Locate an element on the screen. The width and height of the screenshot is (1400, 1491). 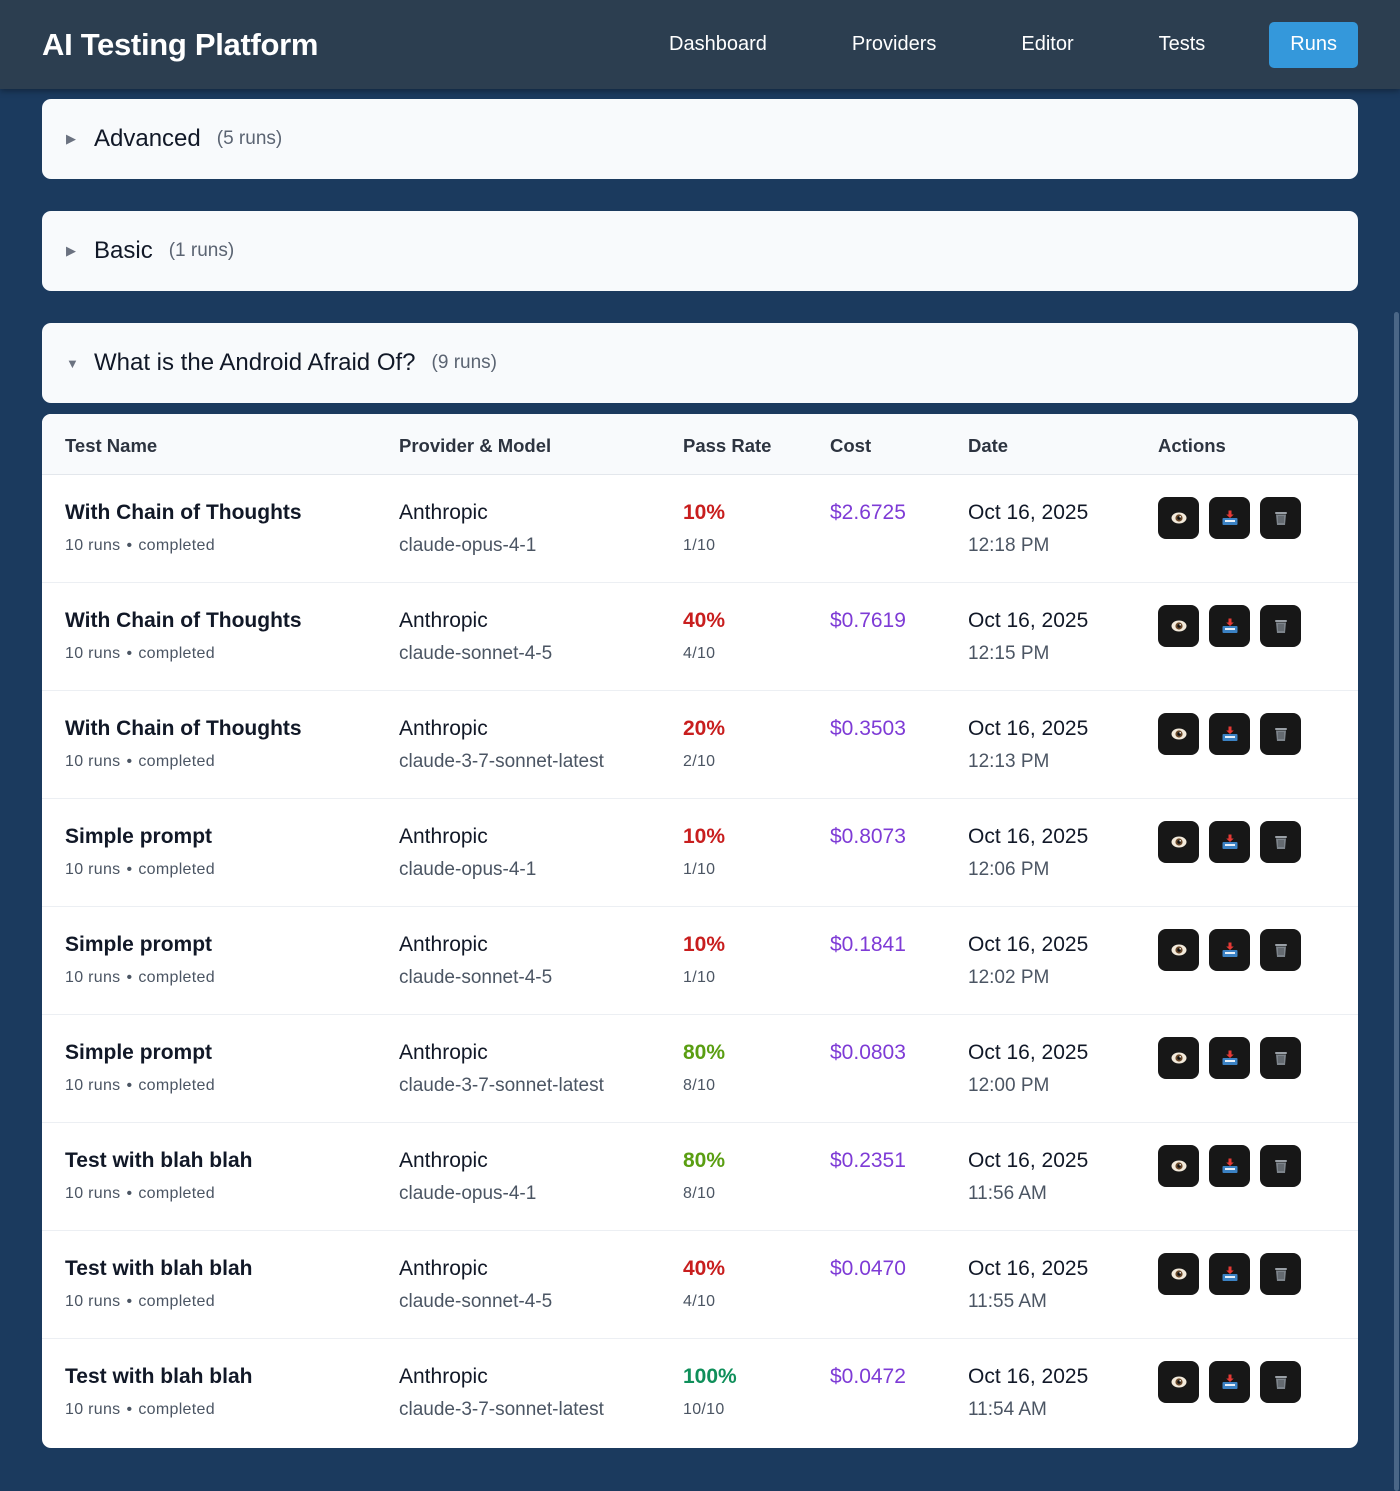
run-cost: $0.0470 is located at coordinates (868, 1268).